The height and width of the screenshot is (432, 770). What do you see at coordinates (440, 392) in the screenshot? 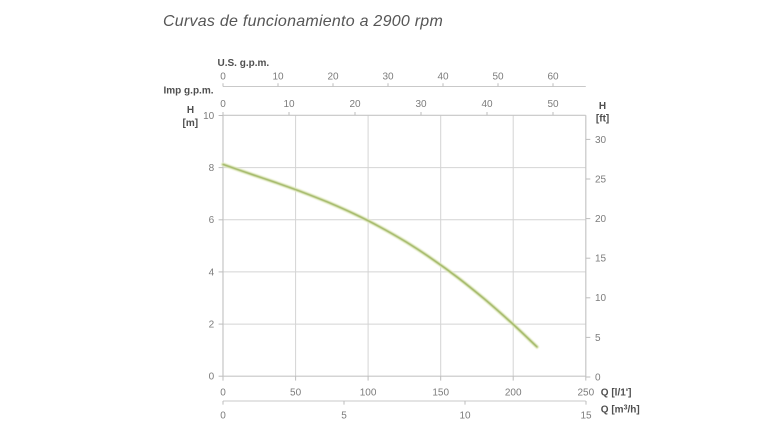
I see `svg-text: 150` at bounding box center [440, 392].